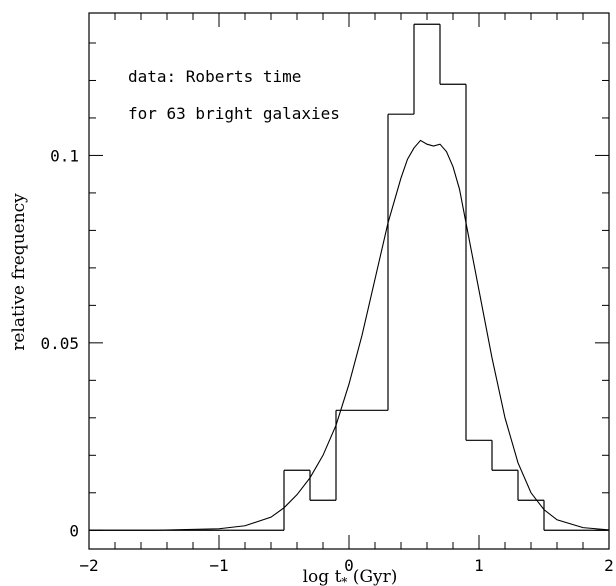  Describe the element at coordinates (214, 76) in the screenshot. I see `annotation-line-1: data: Roberts time` at that location.